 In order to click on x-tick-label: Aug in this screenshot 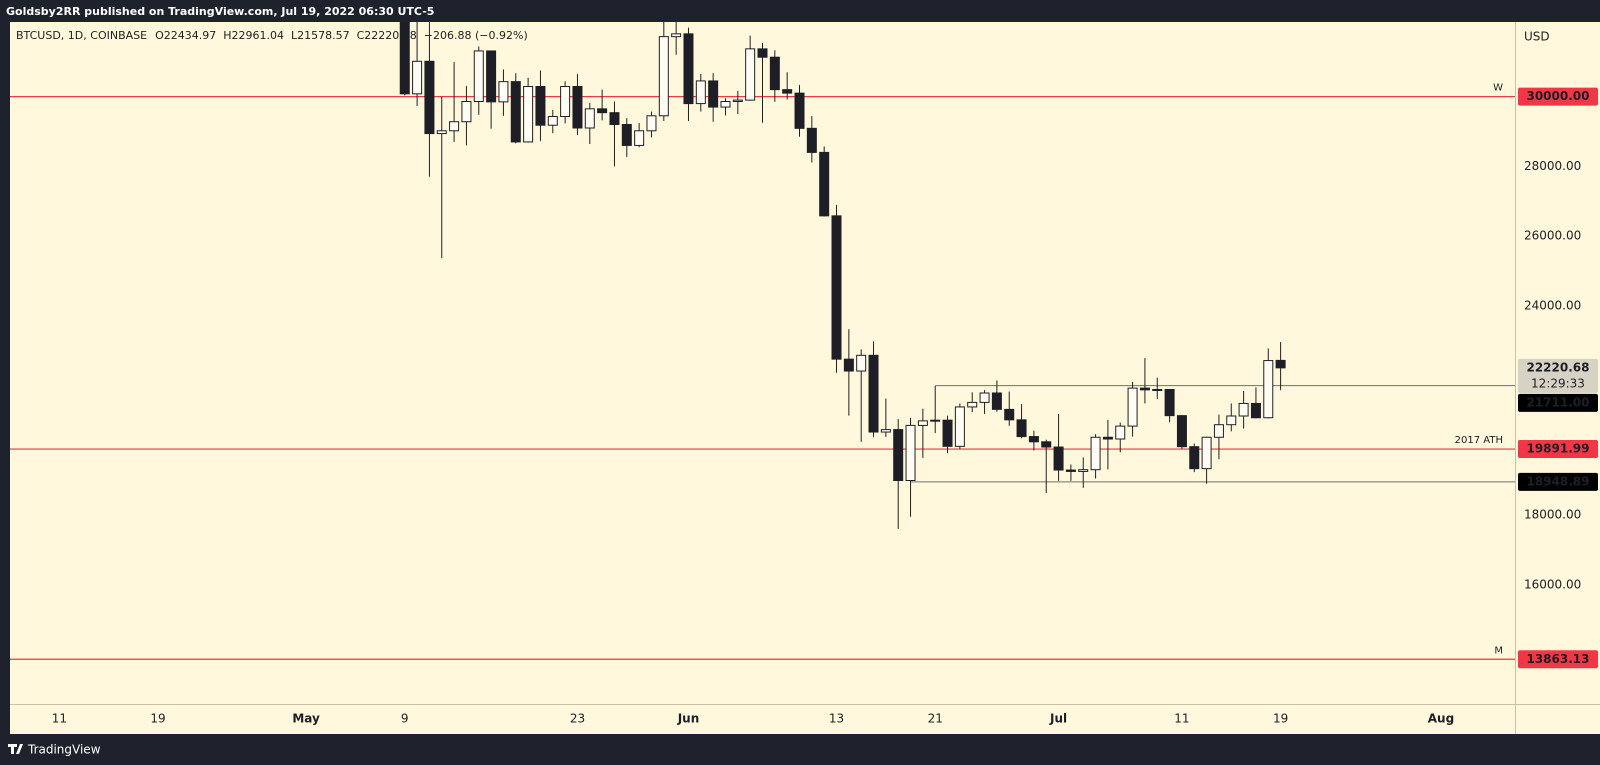, I will do `click(1441, 719)`.